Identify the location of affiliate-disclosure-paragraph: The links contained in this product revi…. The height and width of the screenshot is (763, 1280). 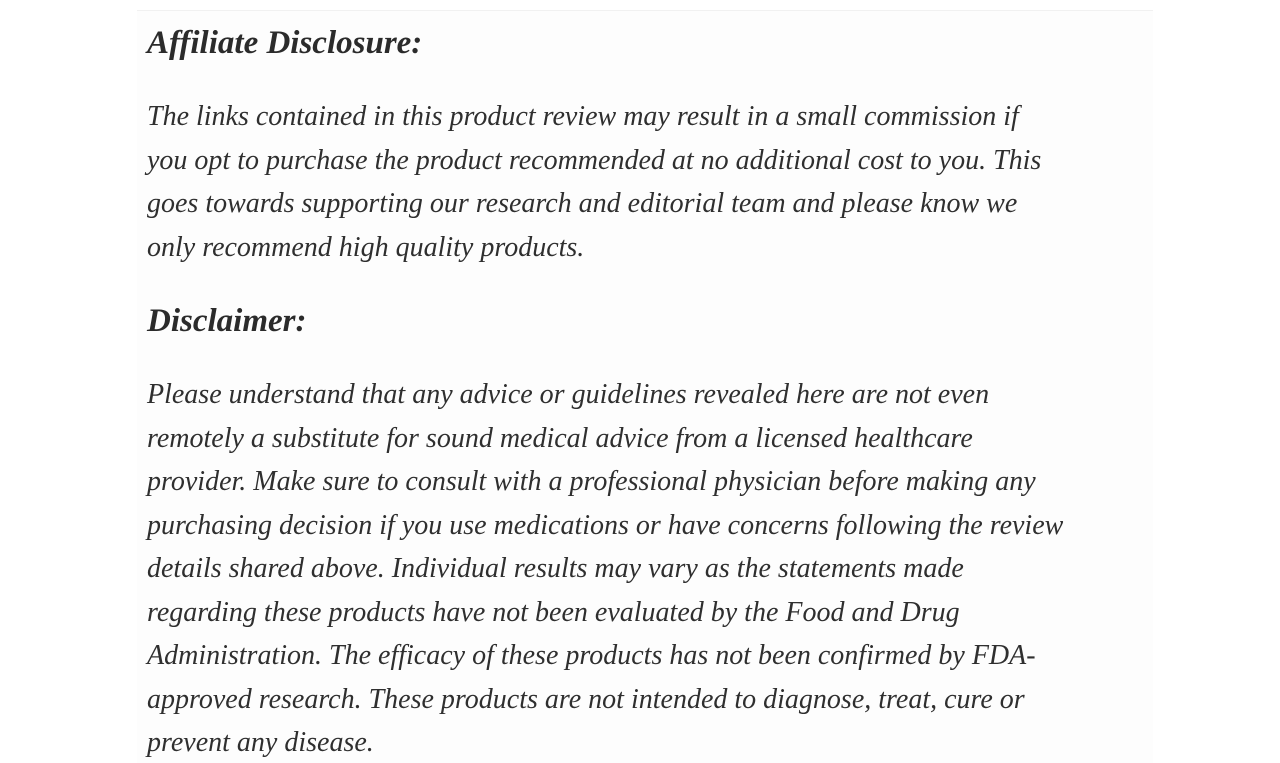
(594, 182).